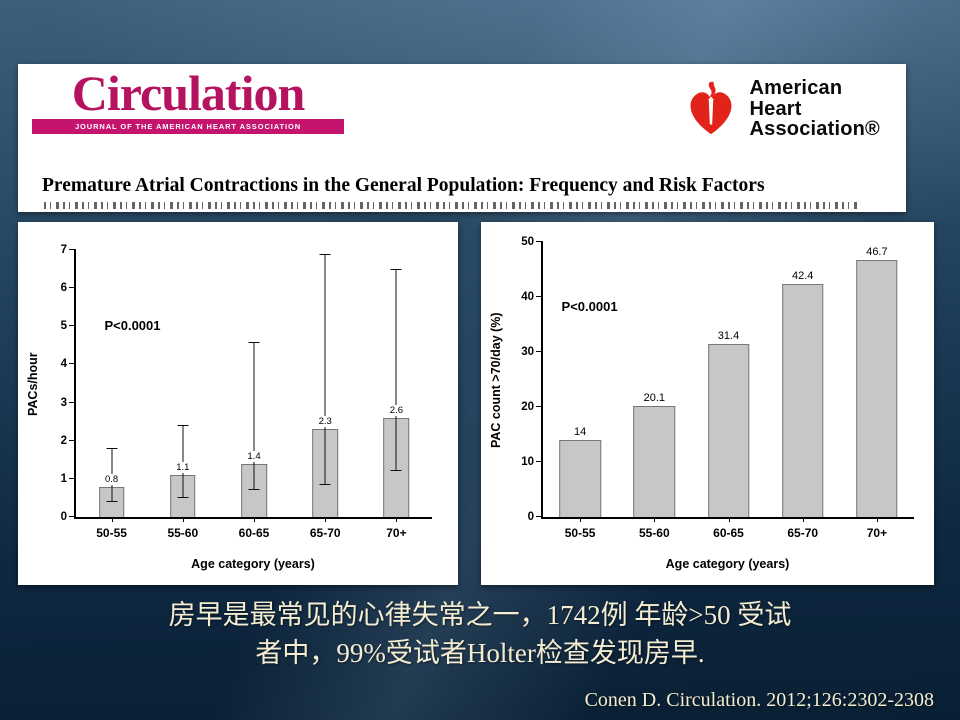 Image resolution: width=960 pixels, height=720 pixels. What do you see at coordinates (815, 109) in the screenshot?
I see `aha-wordmark: American Heart Association®` at bounding box center [815, 109].